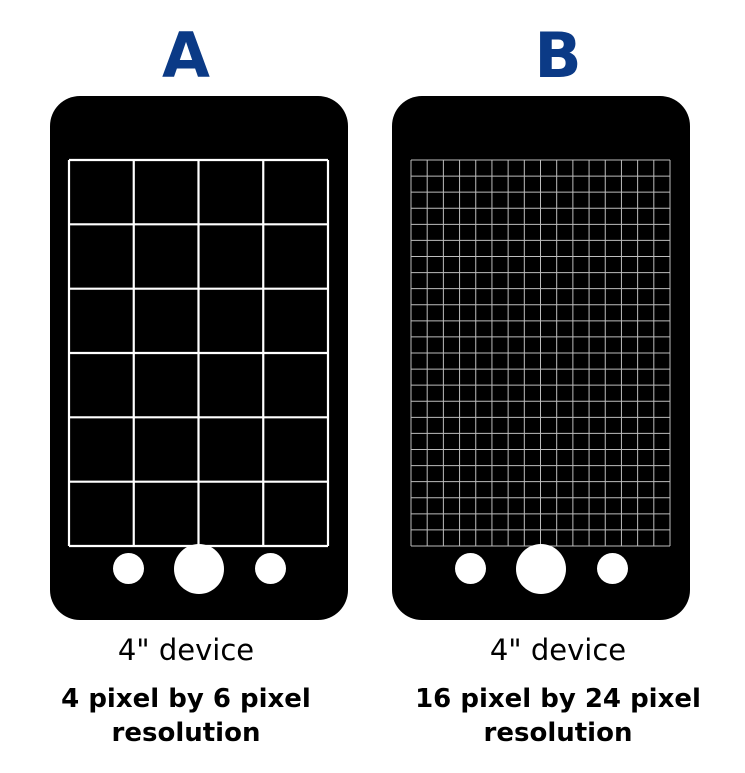  Describe the element at coordinates (558, 55) in the screenshot. I see `panel-letter: B` at that location.